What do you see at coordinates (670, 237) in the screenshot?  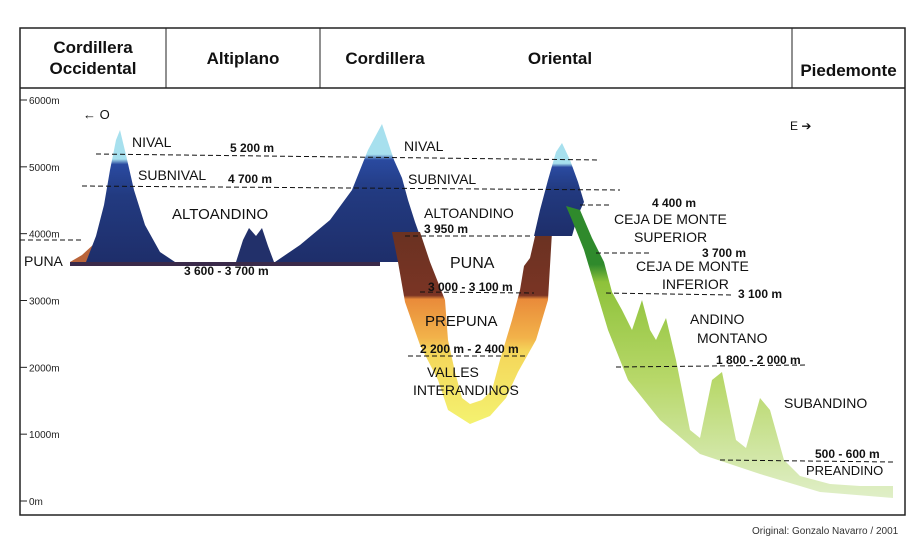 I see `zone-ceja-superior-line2: SUPERIOR` at bounding box center [670, 237].